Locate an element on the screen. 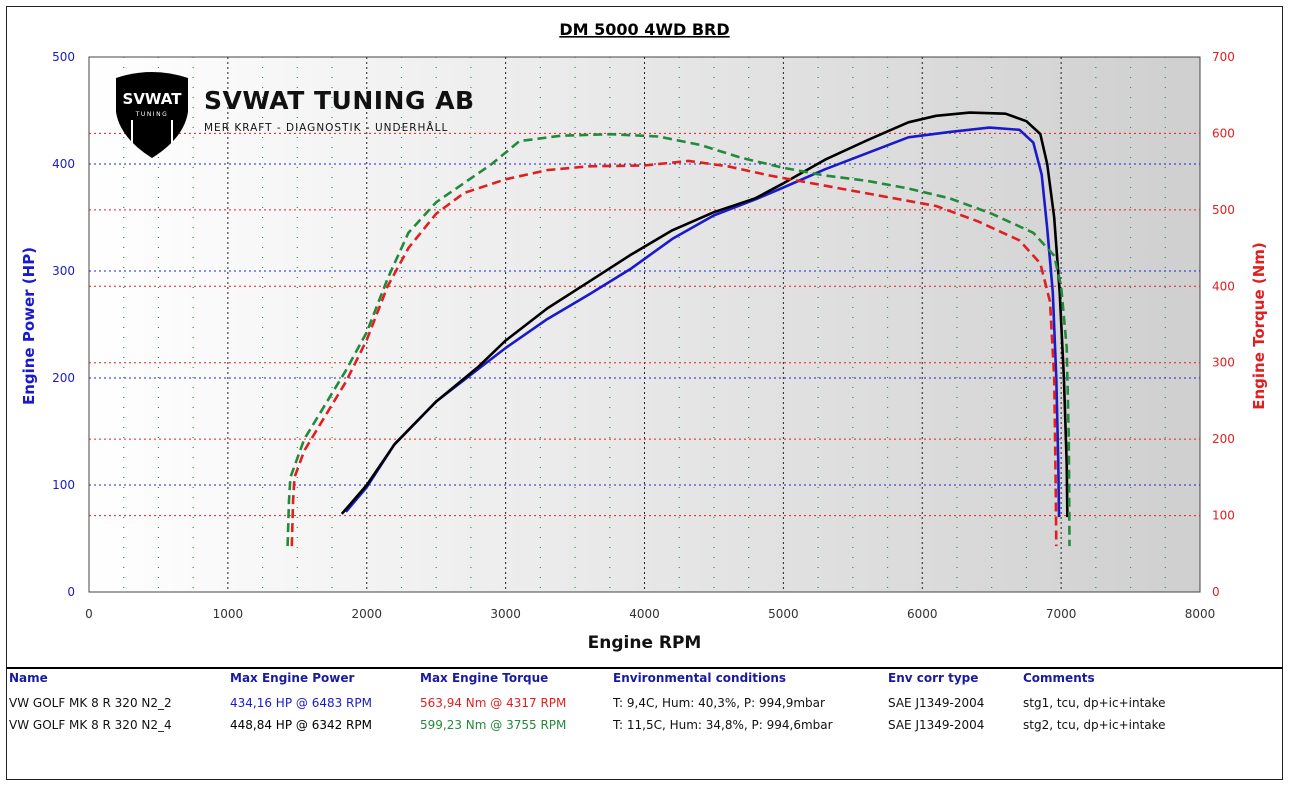 The height and width of the screenshot is (788, 1289). x-tick-label: 0 is located at coordinates (89, 614).